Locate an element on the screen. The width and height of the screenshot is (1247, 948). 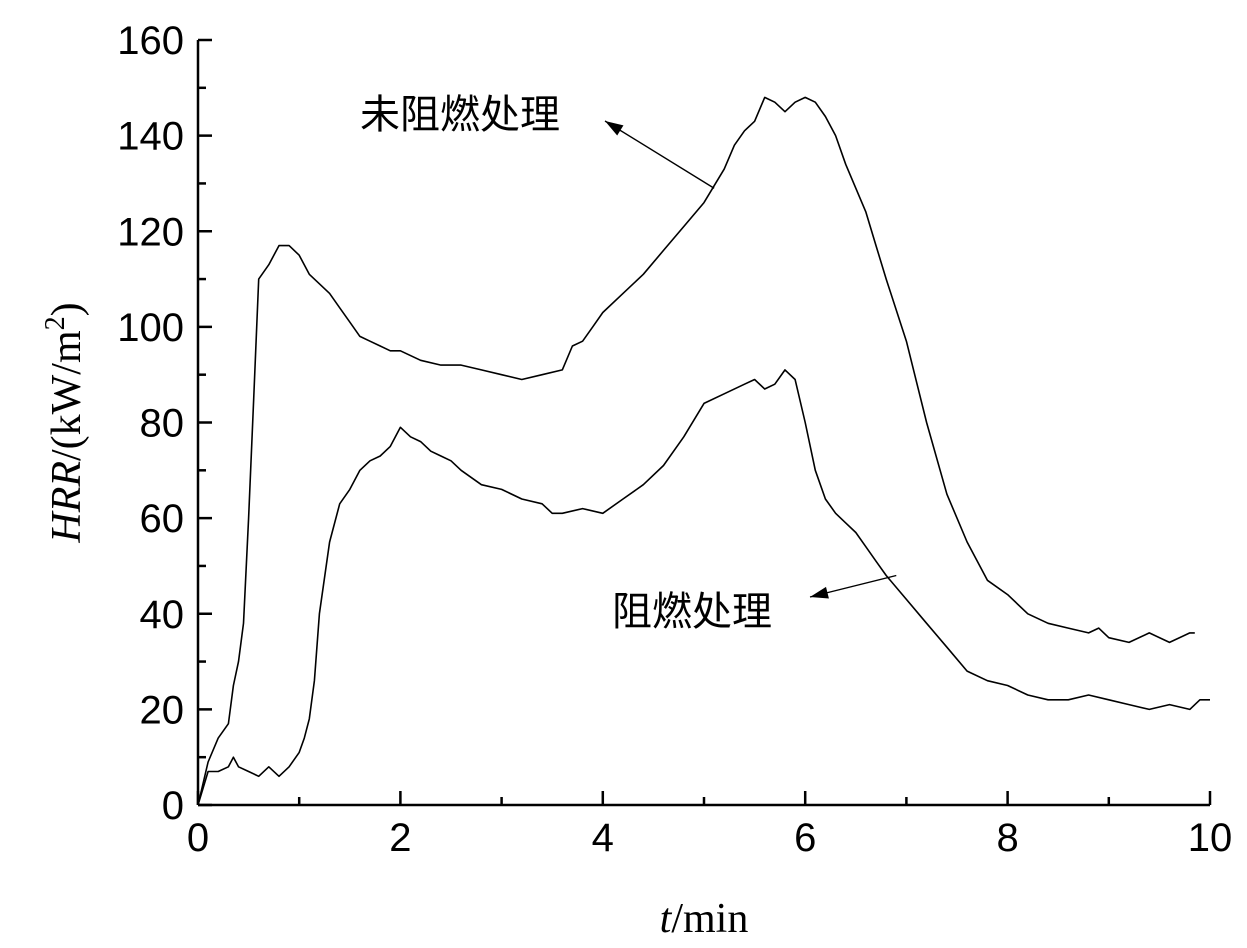
y-tick-label: 0 is located at coordinates (173, 806).